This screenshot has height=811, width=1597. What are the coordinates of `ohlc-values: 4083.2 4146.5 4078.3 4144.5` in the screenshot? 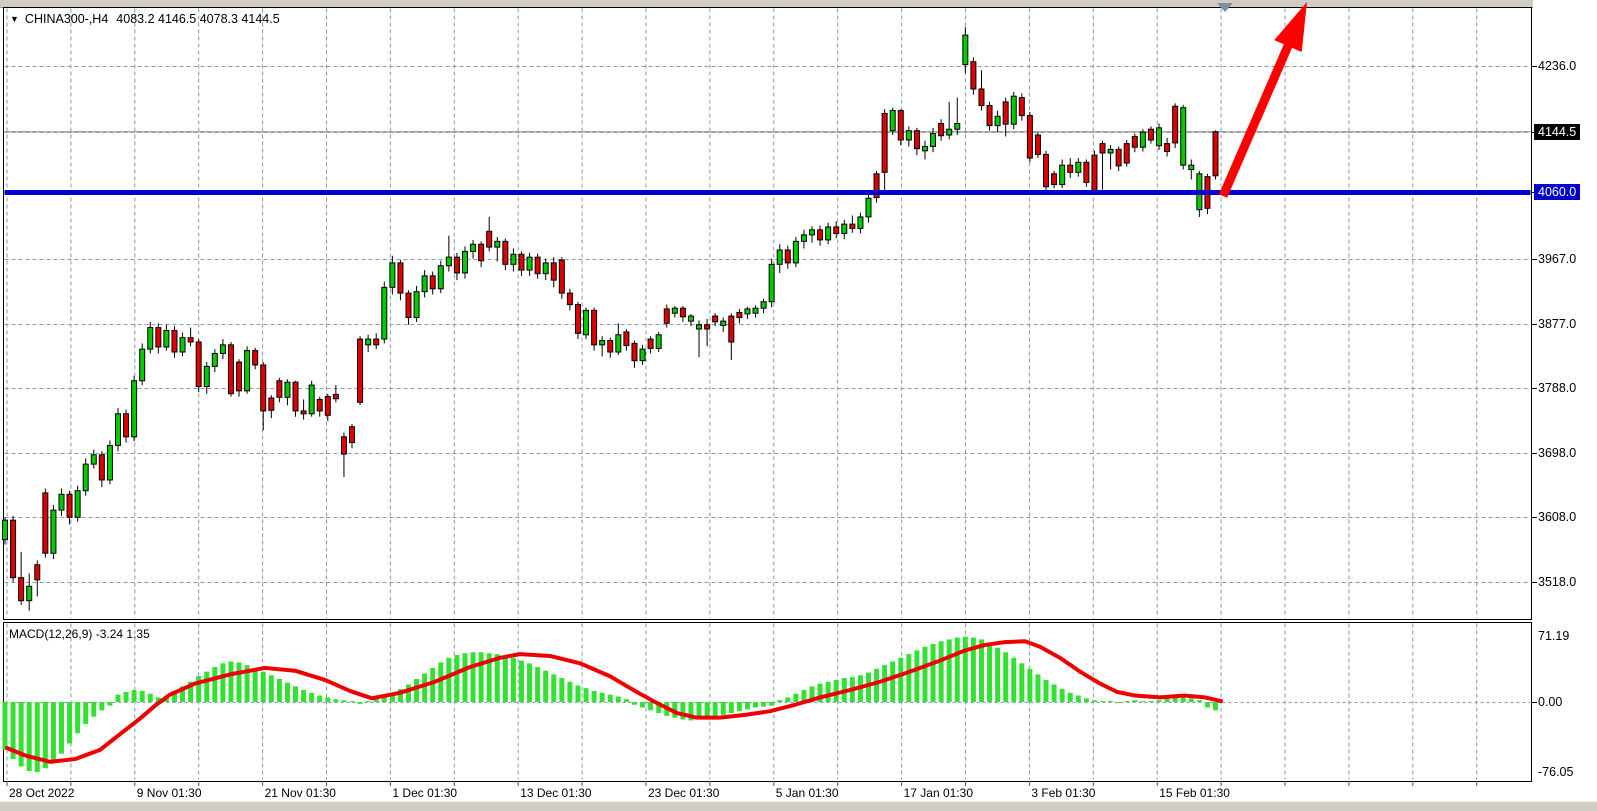 It's located at (198, 19).